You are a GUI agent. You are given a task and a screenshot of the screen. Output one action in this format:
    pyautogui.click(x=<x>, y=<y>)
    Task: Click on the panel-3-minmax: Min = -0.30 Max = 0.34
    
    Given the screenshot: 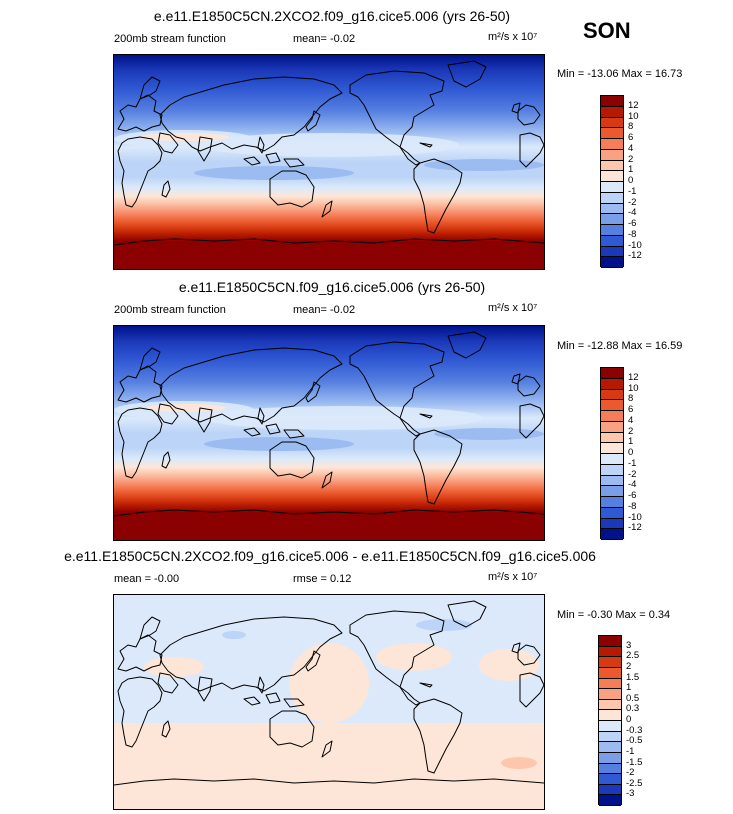 What is the action you would take?
    pyautogui.click(x=614, y=615)
    